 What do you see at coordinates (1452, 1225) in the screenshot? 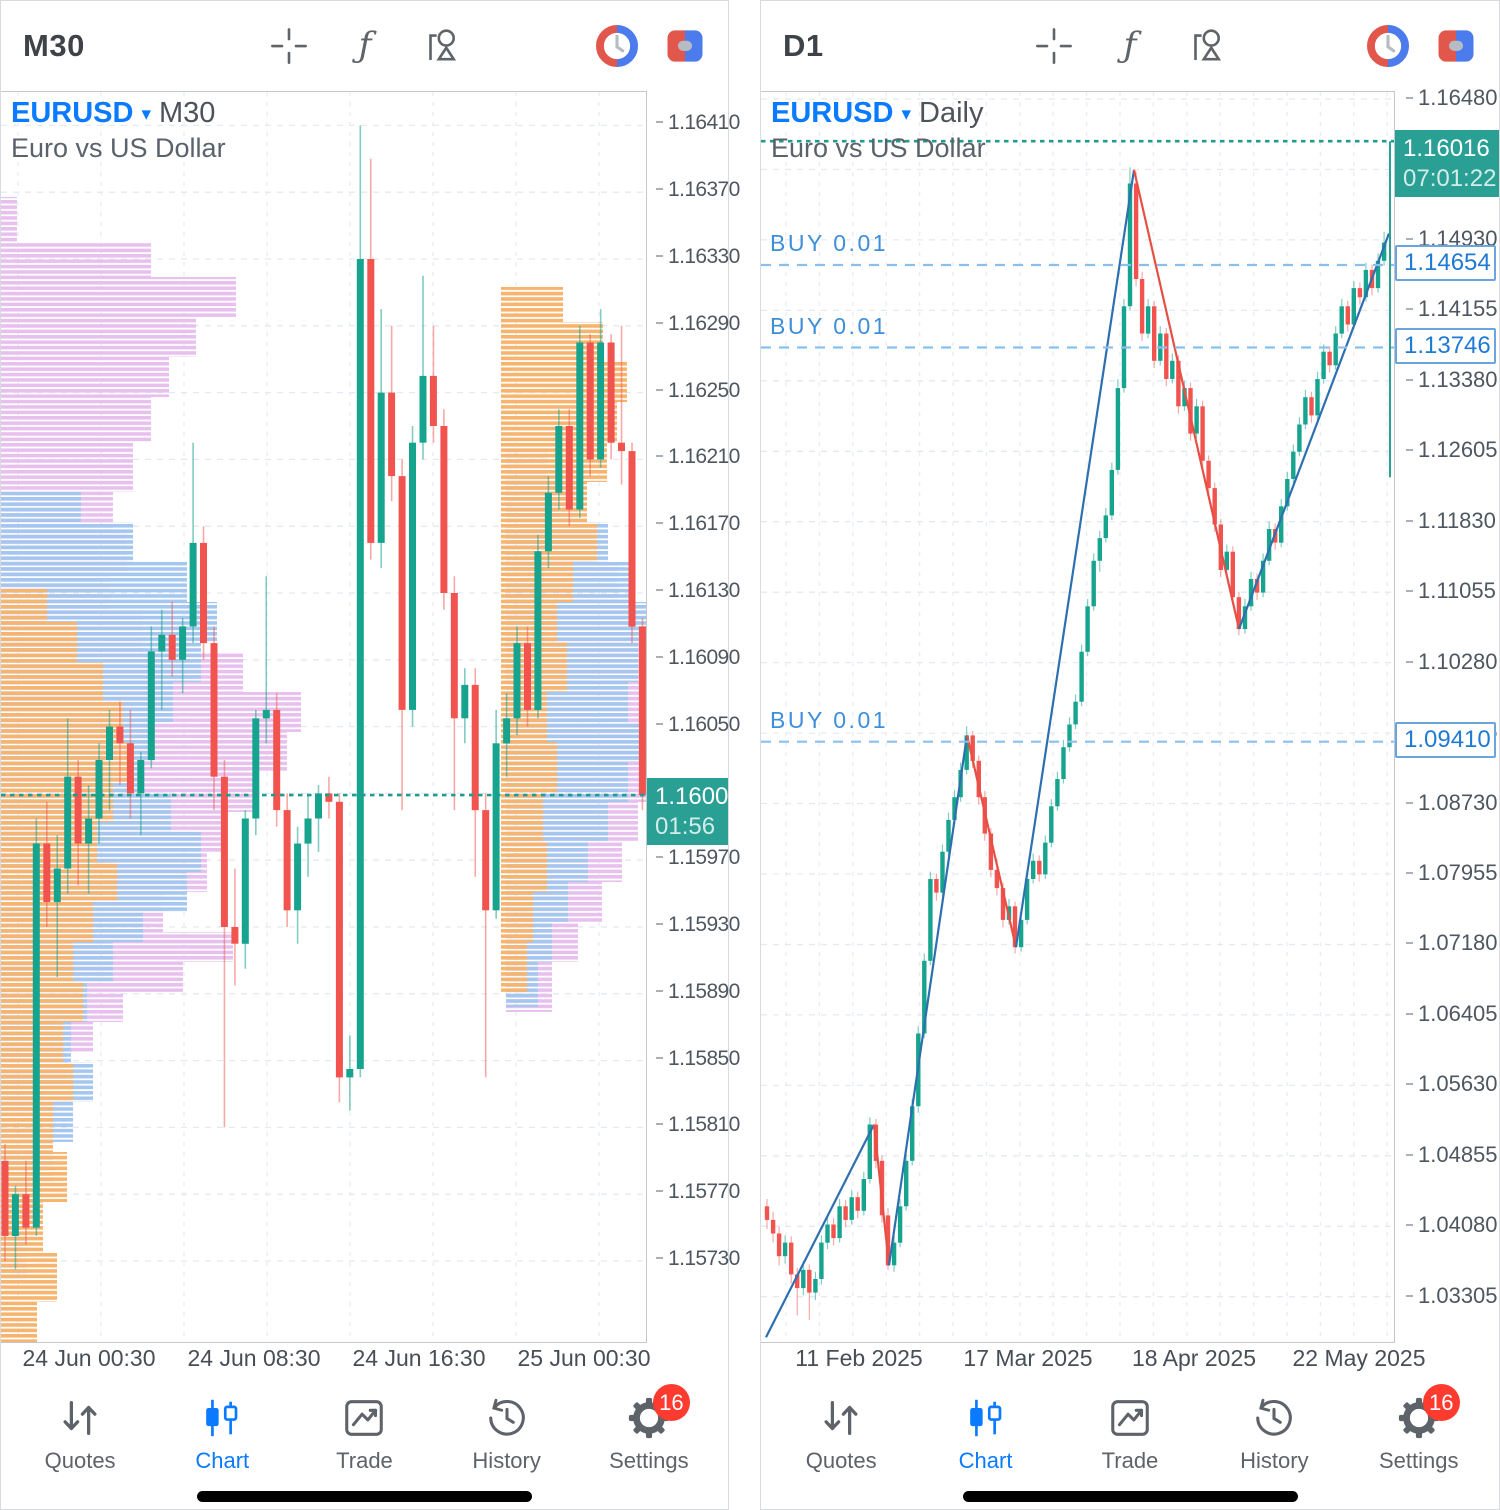
I see `price-axis-label: 1.04080` at bounding box center [1452, 1225].